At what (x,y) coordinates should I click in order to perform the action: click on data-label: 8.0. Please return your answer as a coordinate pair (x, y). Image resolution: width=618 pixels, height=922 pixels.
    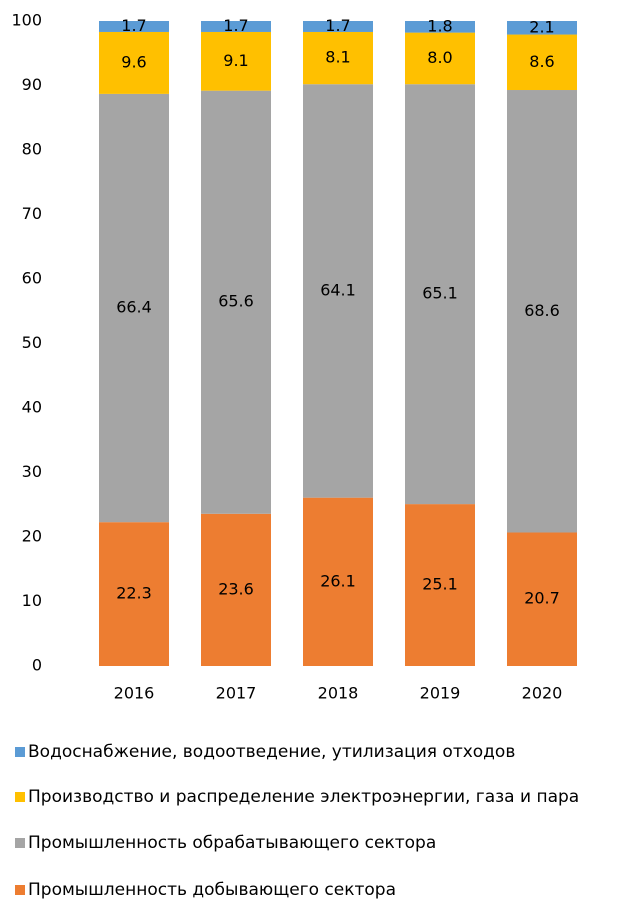
    Looking at the image, I should click on (439, 57).